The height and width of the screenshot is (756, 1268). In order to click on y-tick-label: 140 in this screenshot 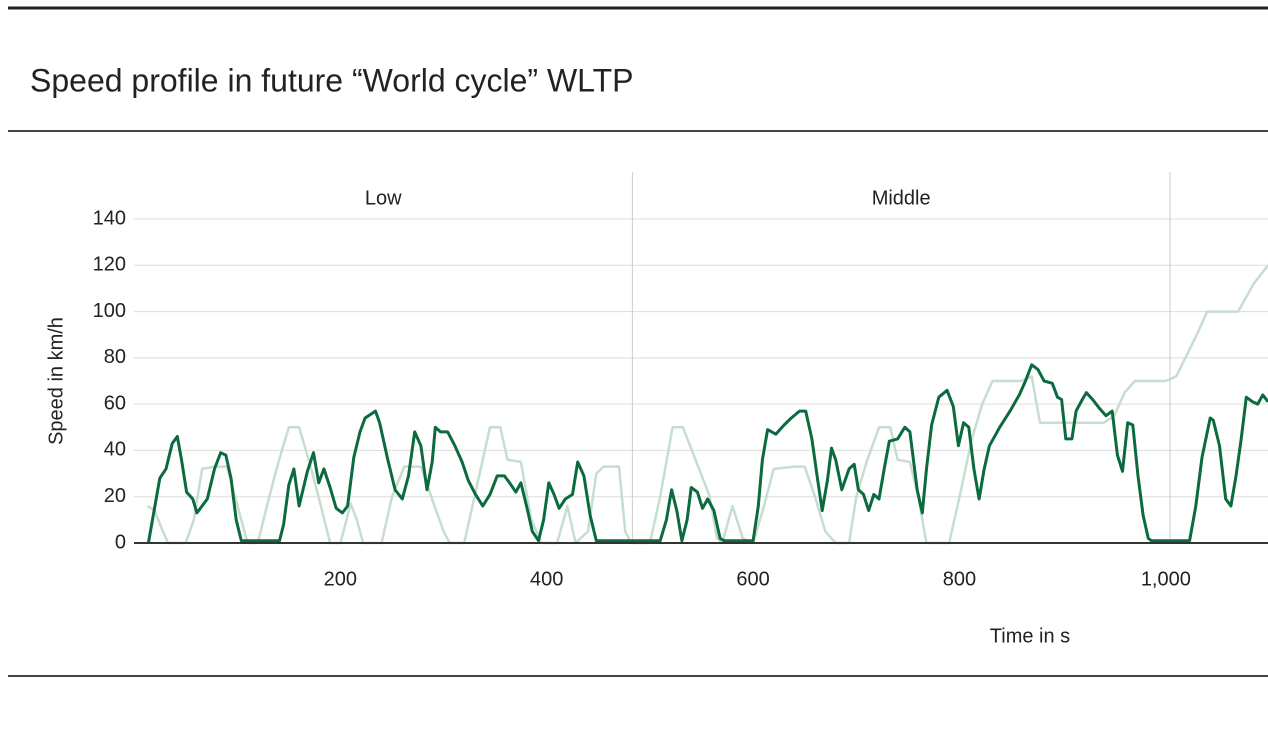, I will do `click(109, 218)`.